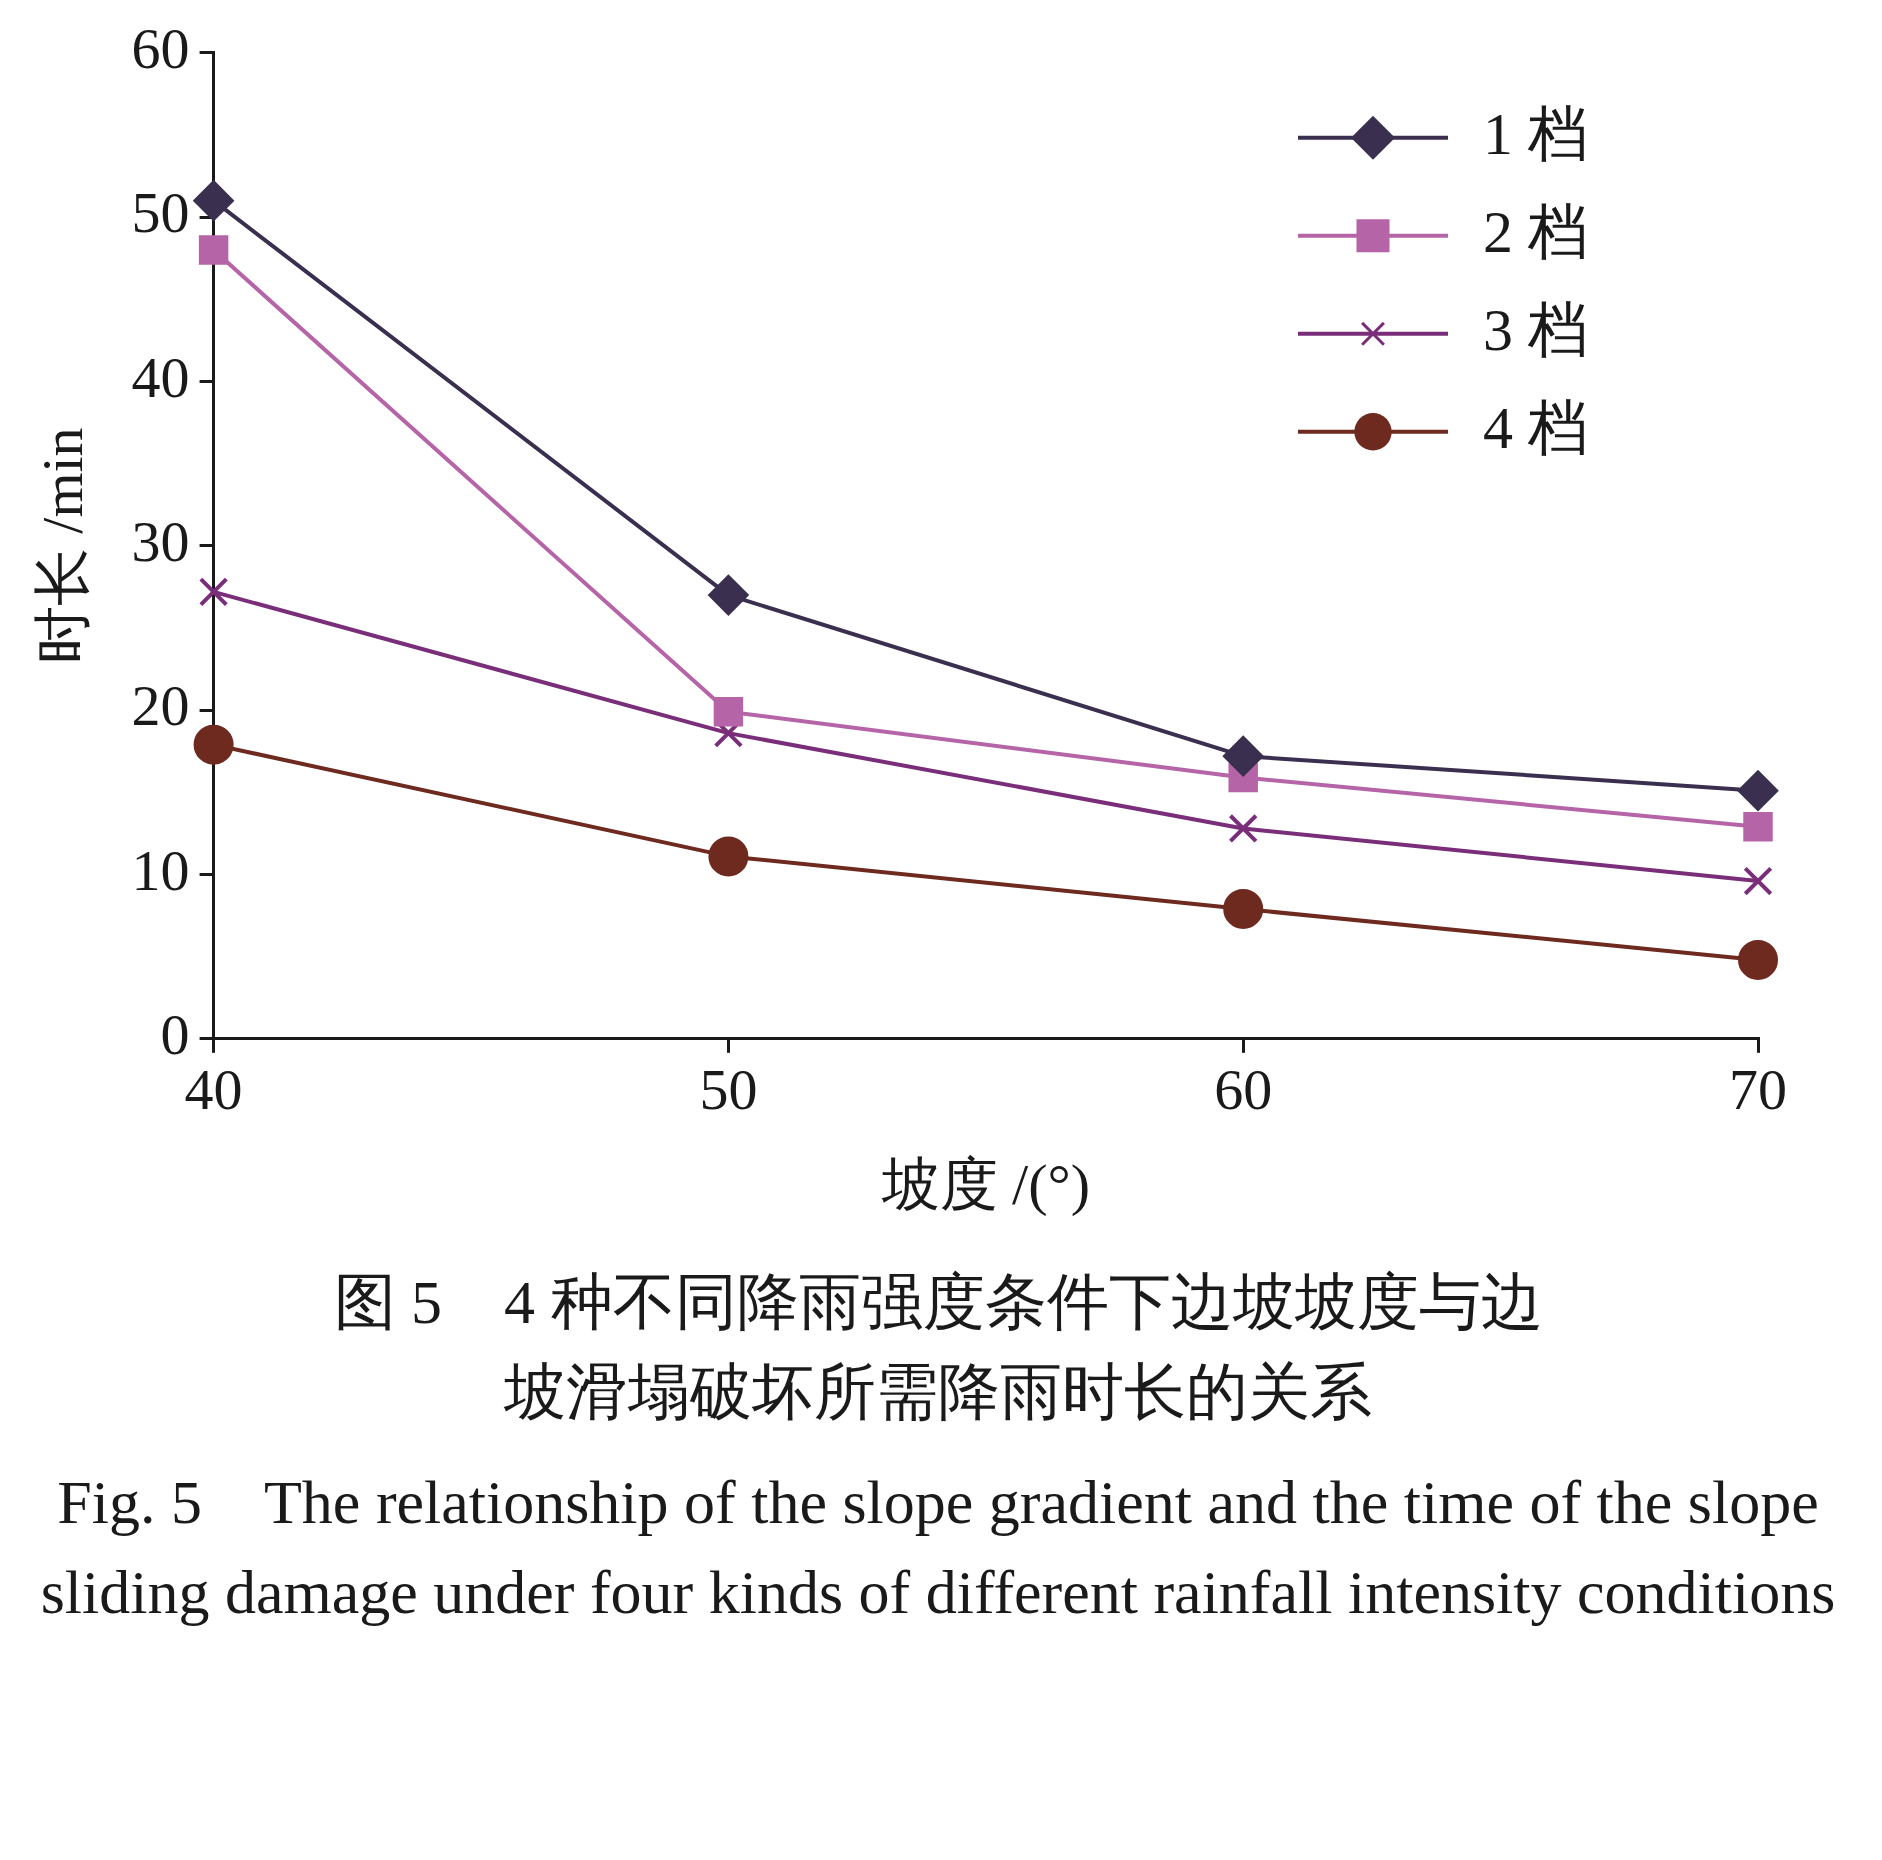 This screenshot has height=1860, width=1882. I want to click on legend-label: 3 档, so click(1535, 329).